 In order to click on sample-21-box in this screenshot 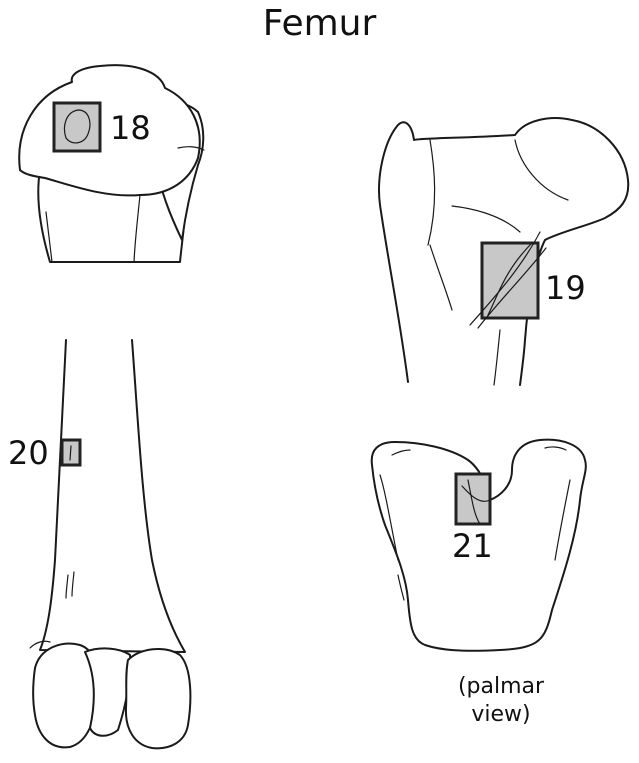, I will do `click(473, 499)`.